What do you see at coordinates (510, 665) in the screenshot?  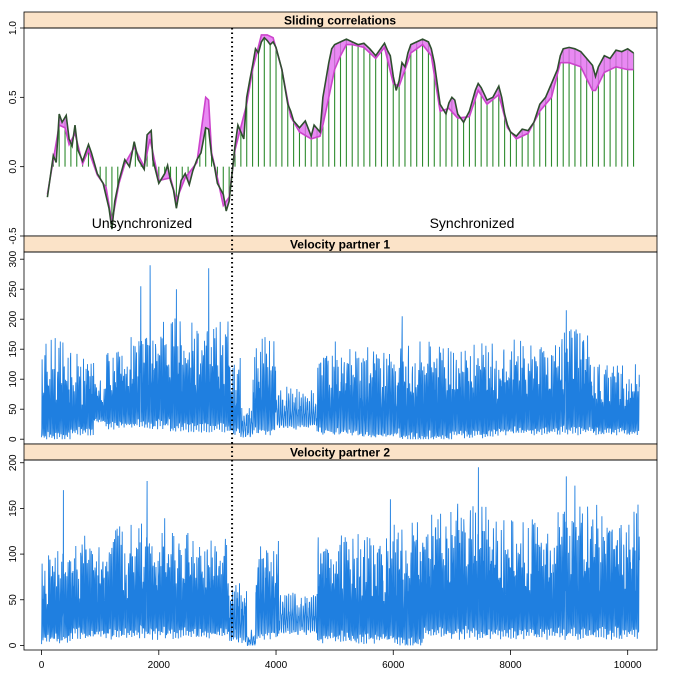 I see `x-tick-label: 8000` at bounding box center [510, 665].